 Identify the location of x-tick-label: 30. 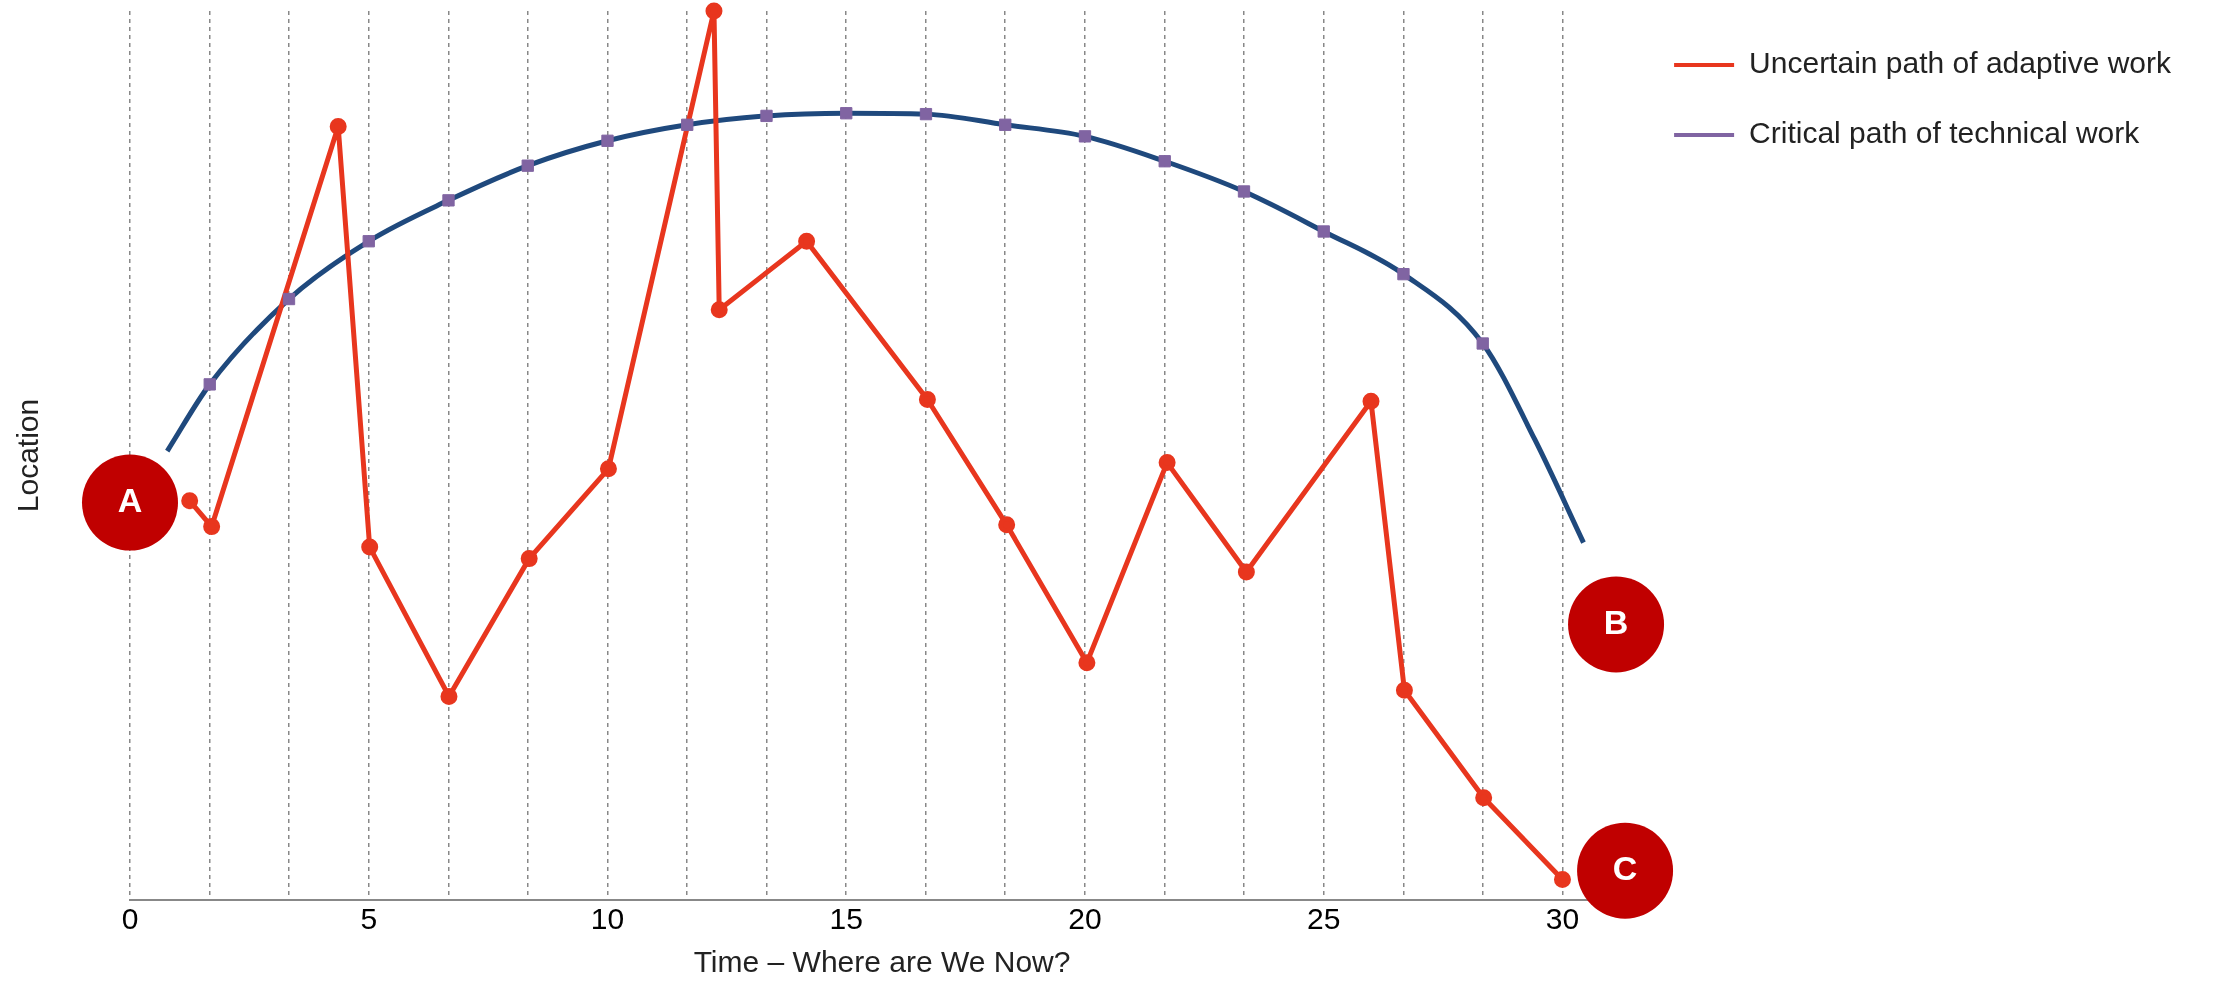
(1562, 919).